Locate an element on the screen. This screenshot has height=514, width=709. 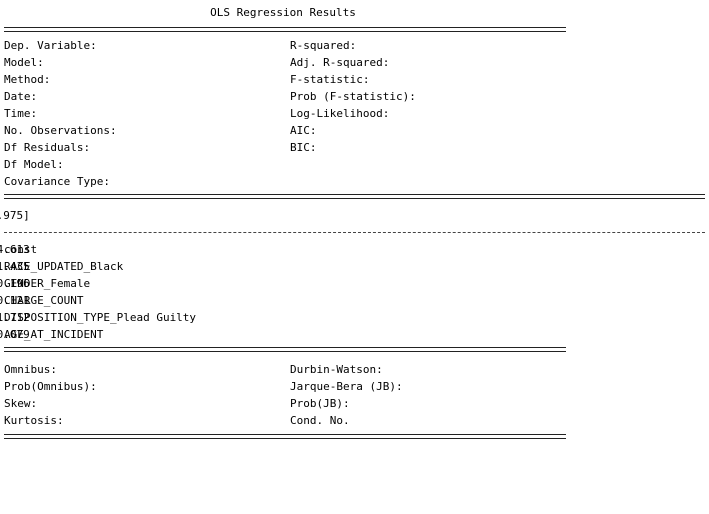
summary-label-2: BIC: is located at coordinates (303, 147).